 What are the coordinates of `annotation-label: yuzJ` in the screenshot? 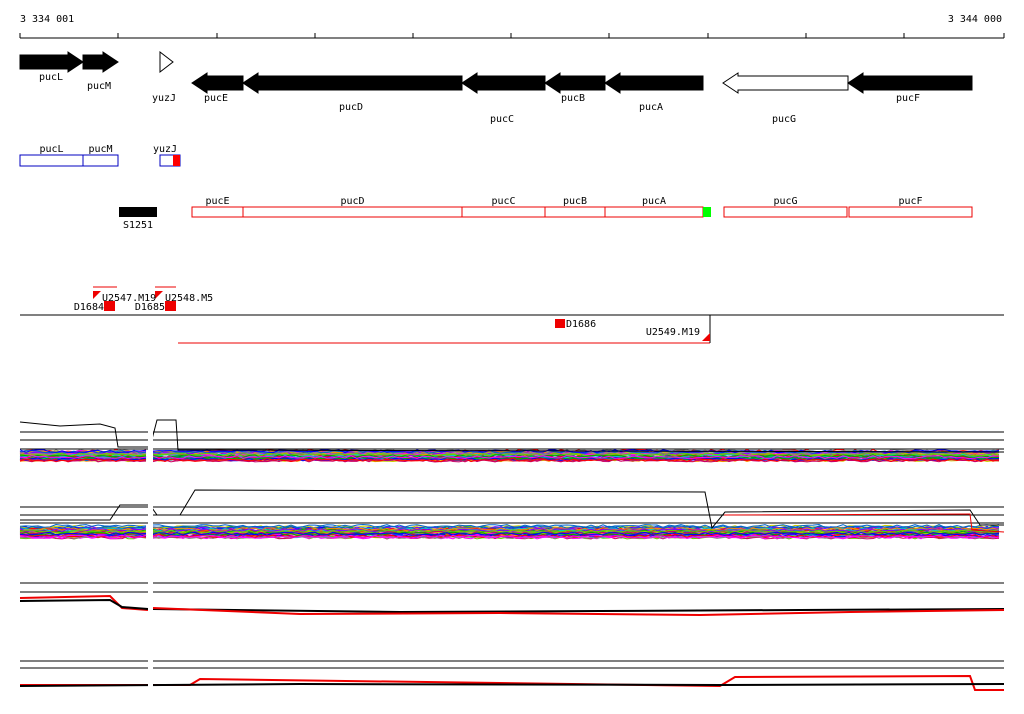 It's located at (165, 149).